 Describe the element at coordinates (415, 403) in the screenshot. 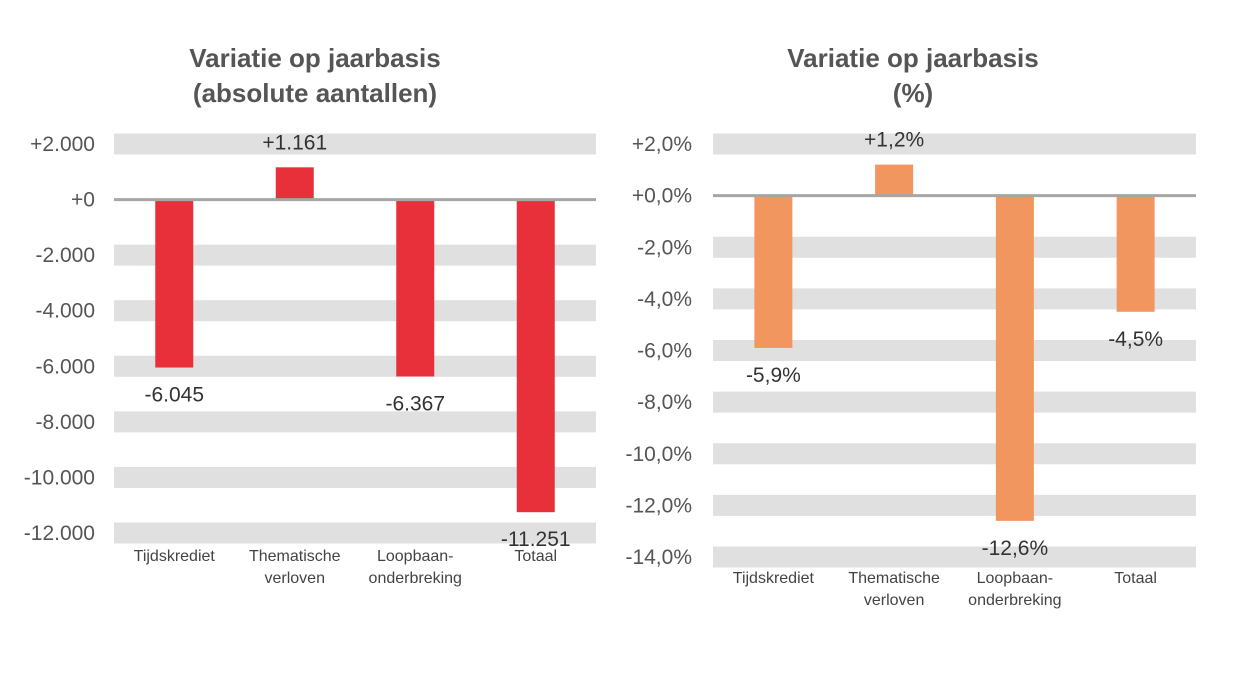

I see `data-label: -6.367` at that location.